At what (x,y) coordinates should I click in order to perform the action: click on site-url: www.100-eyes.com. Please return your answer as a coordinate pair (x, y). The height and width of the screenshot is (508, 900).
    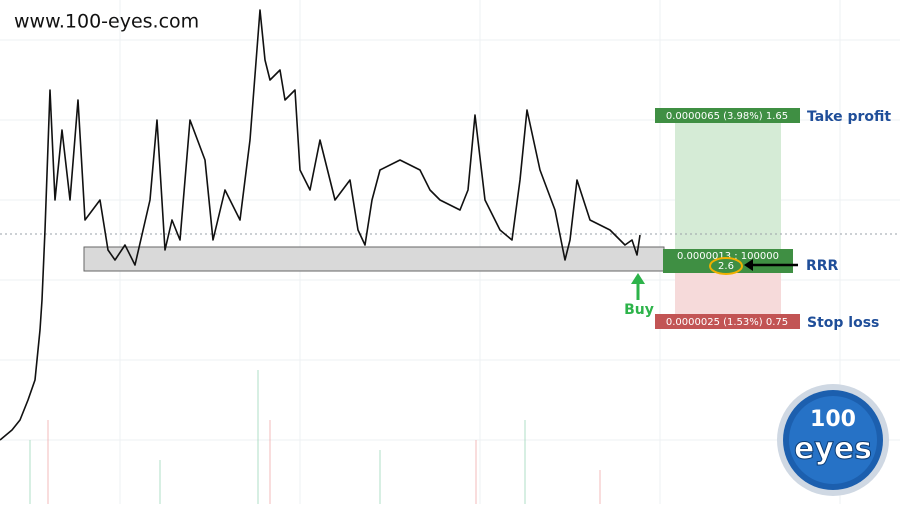
    Looking at the image, I should click on (106, 22).